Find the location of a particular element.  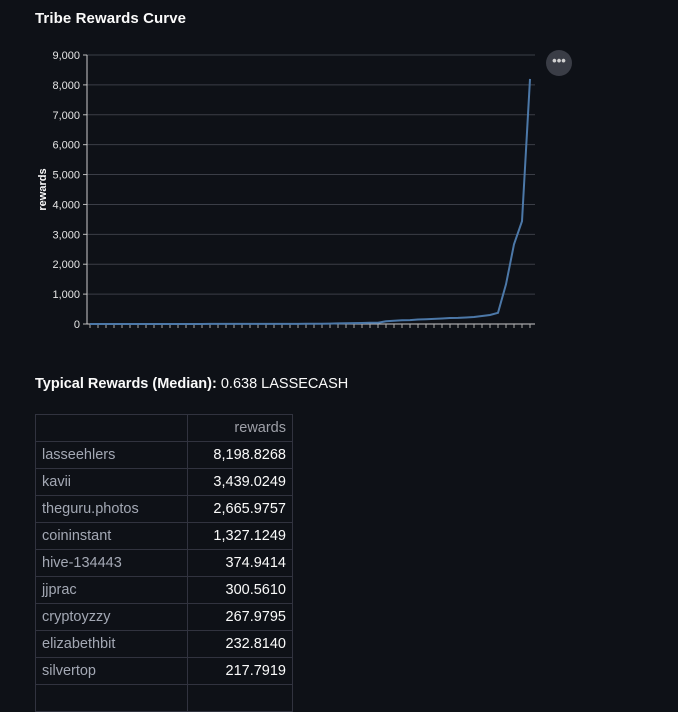

chart-menu-button: ••• is located at coordinates (559, 63).